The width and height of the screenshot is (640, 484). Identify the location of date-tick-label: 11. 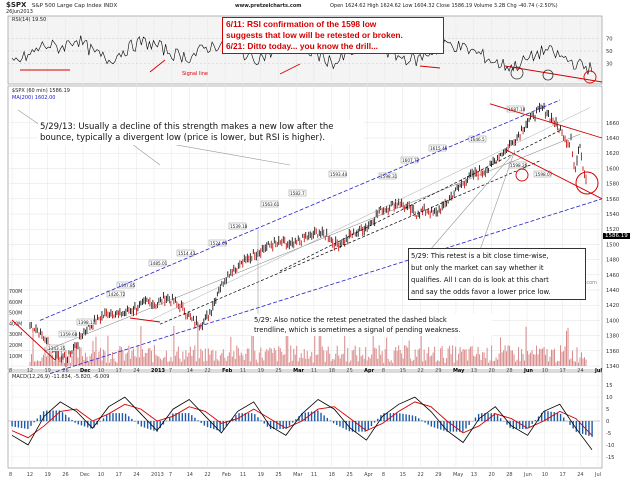
(243, 371).